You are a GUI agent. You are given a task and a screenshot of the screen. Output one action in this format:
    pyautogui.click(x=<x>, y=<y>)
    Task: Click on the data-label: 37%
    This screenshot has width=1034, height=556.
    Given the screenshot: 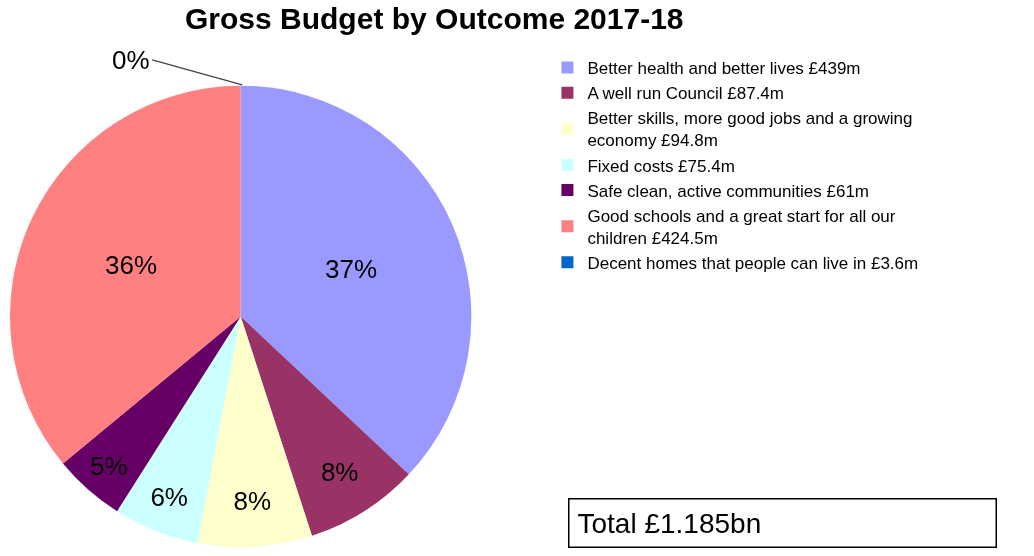 What is the action you would take?
    pyautogui.click(x=351, y=268)
    